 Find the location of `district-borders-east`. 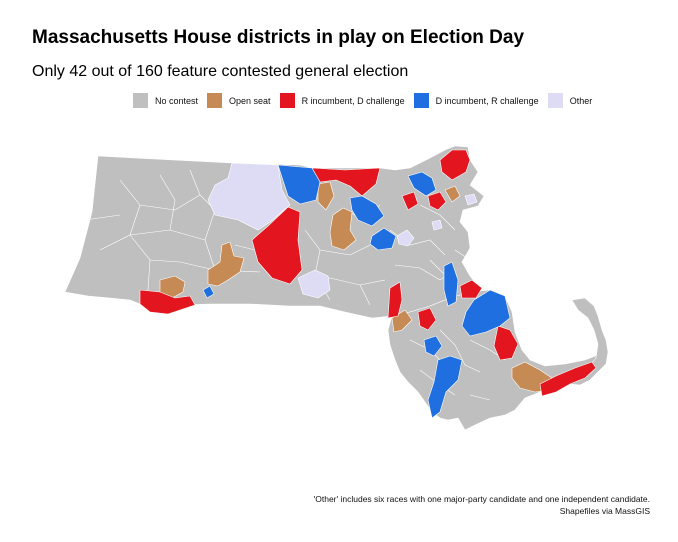

district-borders-east is located at coordinates (457, 302).